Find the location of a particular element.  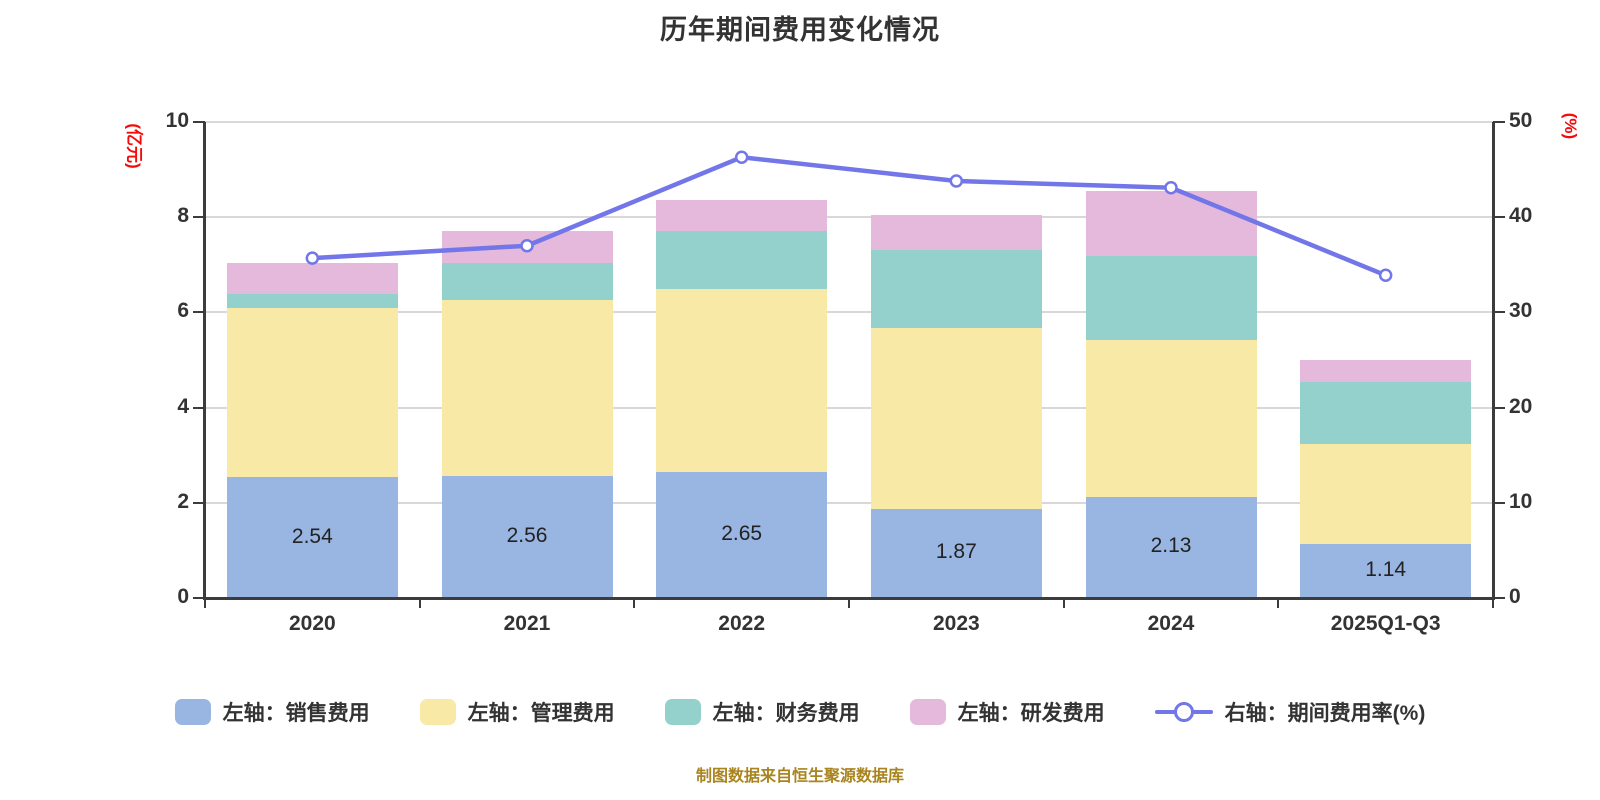

left-axis-tick-label: 8 is located at coordinates (183, 216).